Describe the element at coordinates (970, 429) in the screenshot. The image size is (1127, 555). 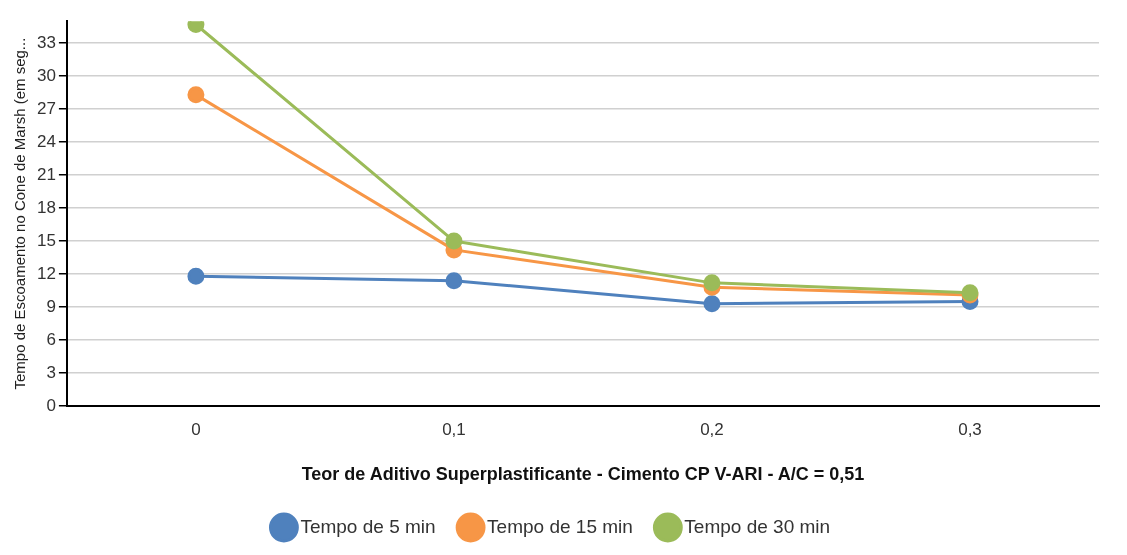
I see `x-tick-label: 0,3` at that location.